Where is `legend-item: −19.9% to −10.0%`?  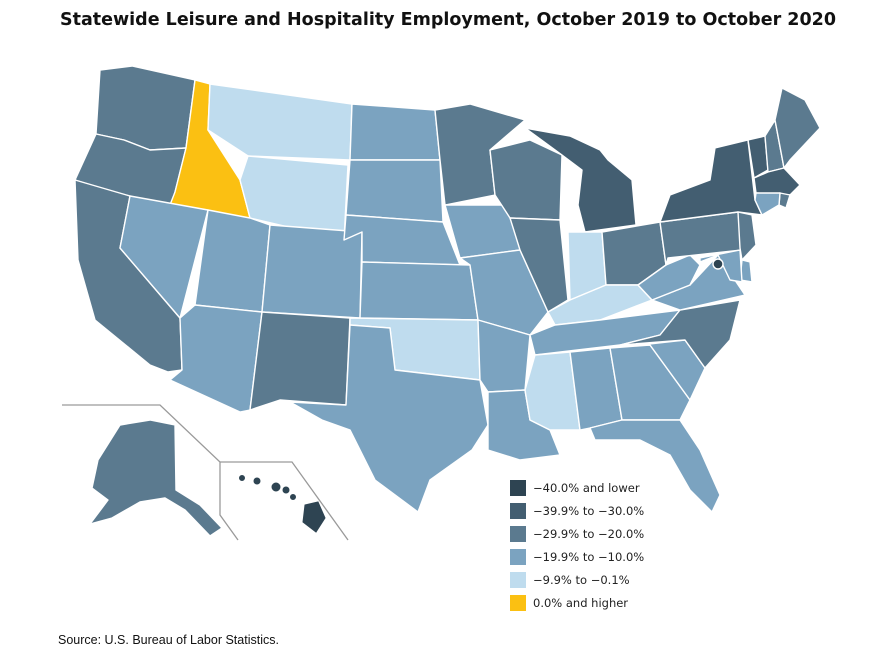
legend-item: −19.9% to −10.0% is located at coordinates (577, 556).